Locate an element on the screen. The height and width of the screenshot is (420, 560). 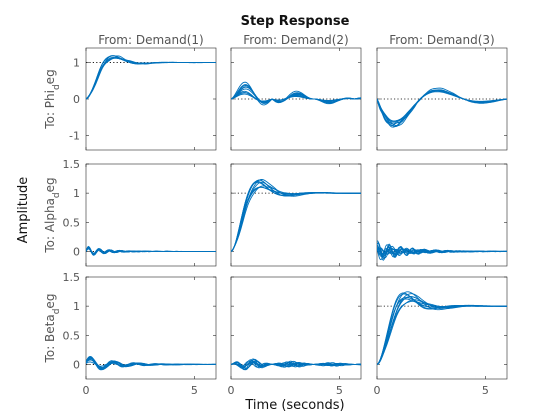
panel-r1-c2: From: Demand(2) is located at coordinates (296, 92).